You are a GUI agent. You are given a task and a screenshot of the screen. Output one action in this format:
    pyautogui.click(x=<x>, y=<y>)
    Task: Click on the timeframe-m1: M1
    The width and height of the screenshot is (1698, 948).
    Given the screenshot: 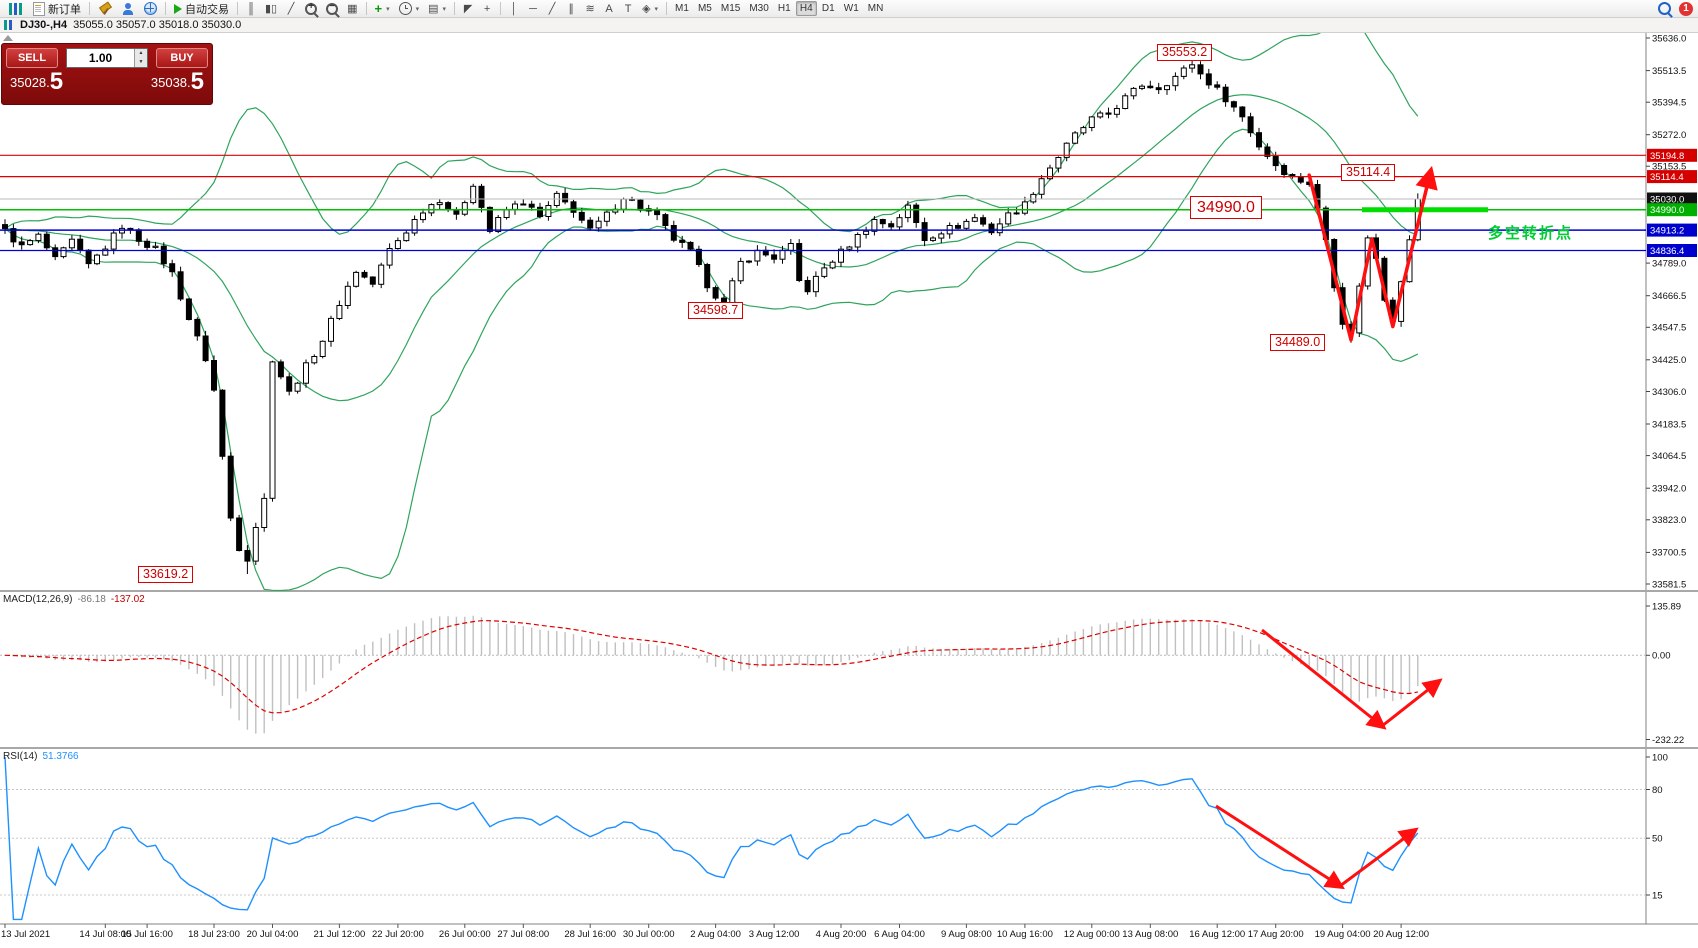 What is the action you would take?
    pyautogui.click(x=682, y=8)
    